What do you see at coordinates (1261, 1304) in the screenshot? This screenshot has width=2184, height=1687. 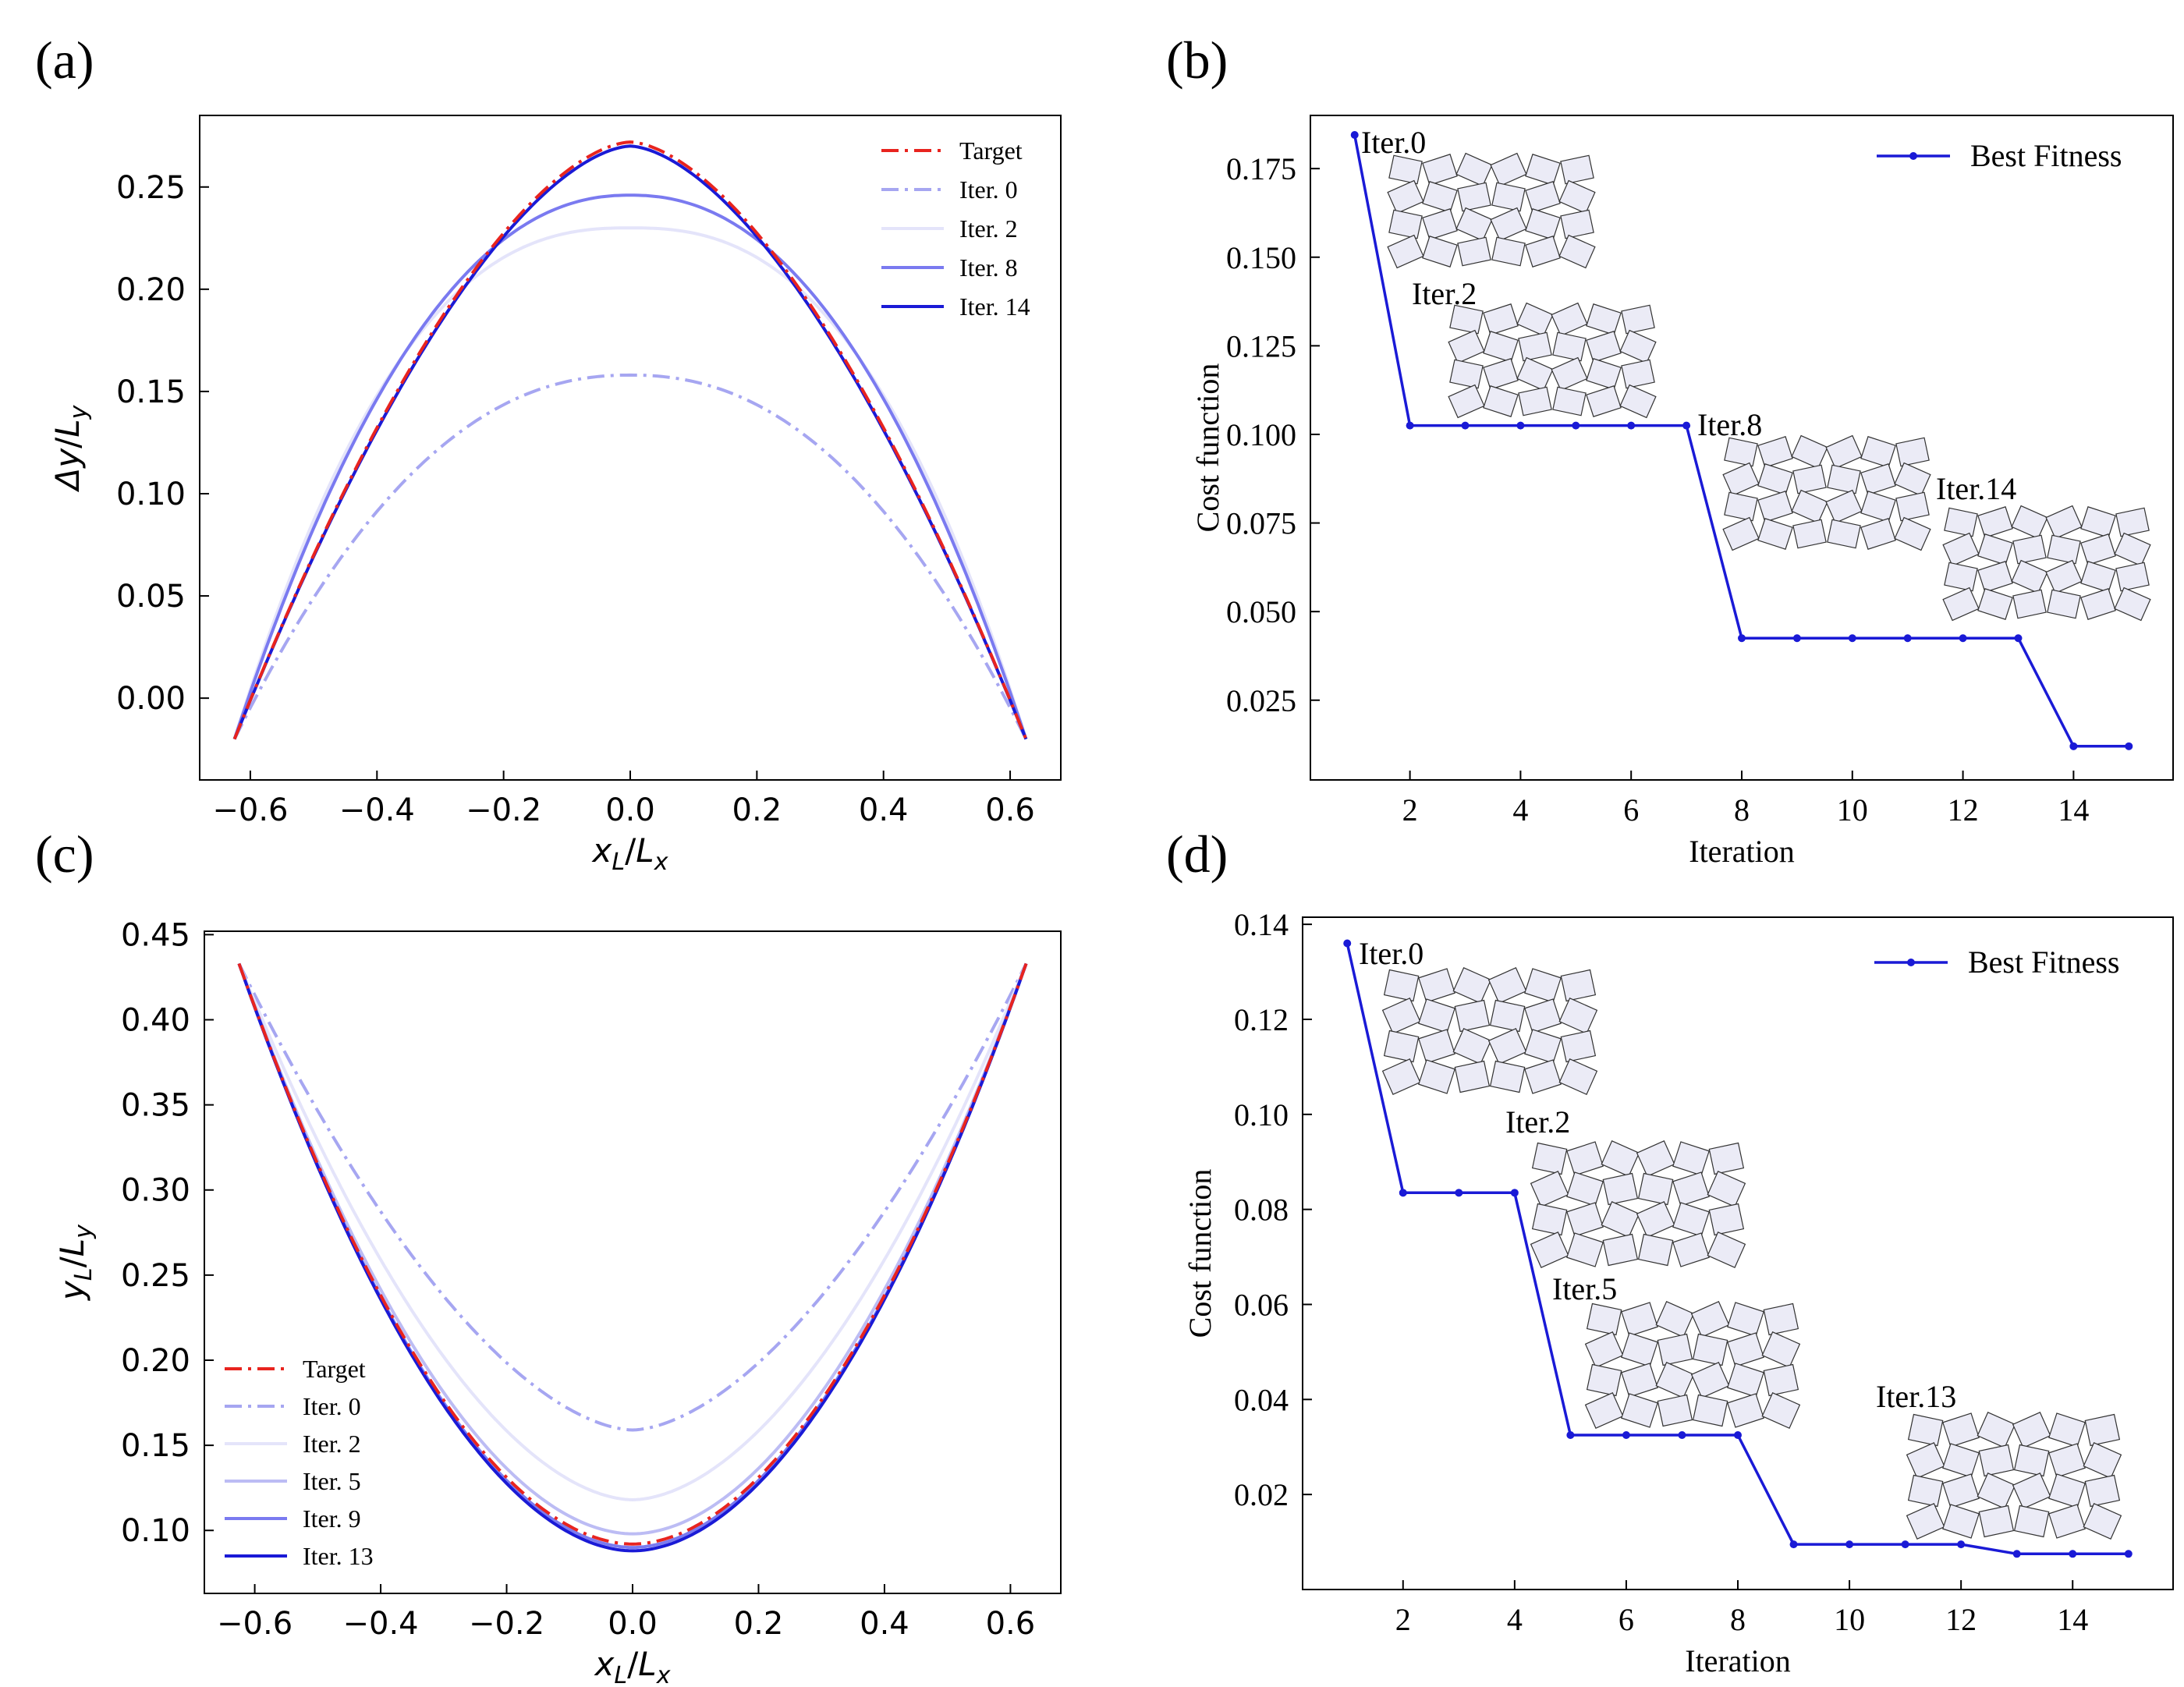 I see `y-tick-label-d: 0.06` at bounding box center [1261, 1304].